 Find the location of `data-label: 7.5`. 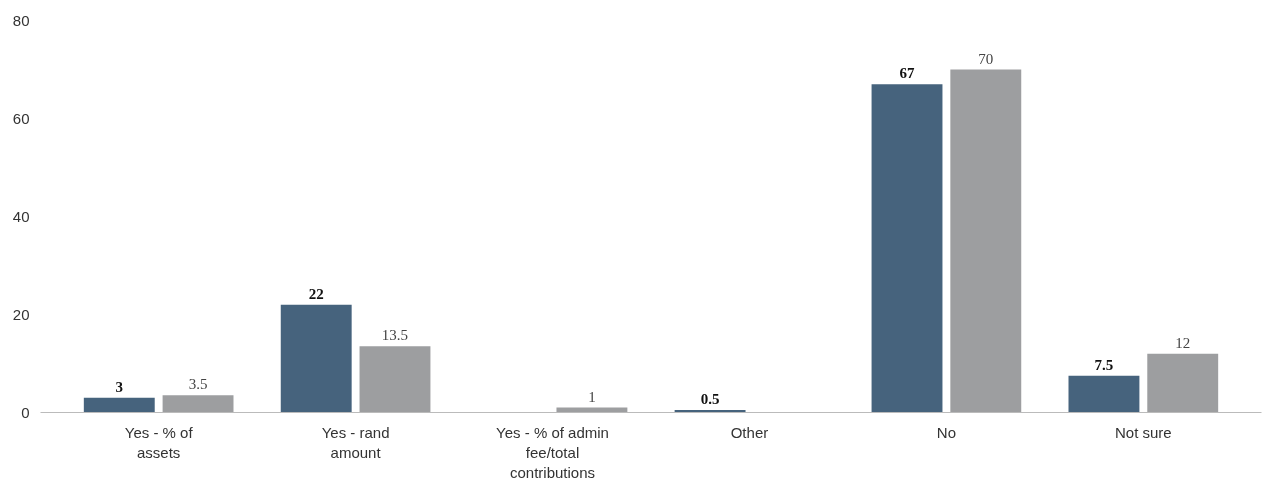

data-label: 7.5 is located at coordinates (1104, 364).